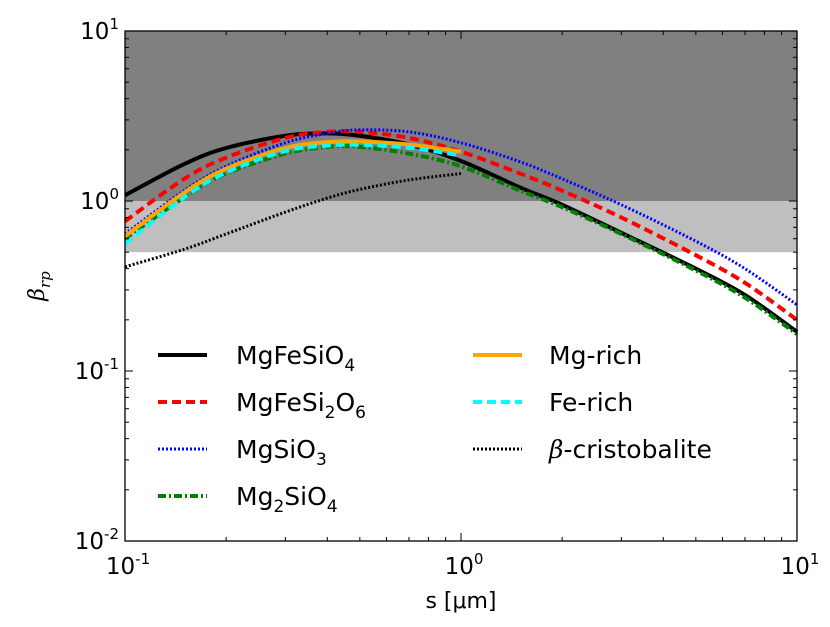  Describe the element at coordinates (99, 200) in the screenshot. I see `y-tick-label: 10⁰` at that location.